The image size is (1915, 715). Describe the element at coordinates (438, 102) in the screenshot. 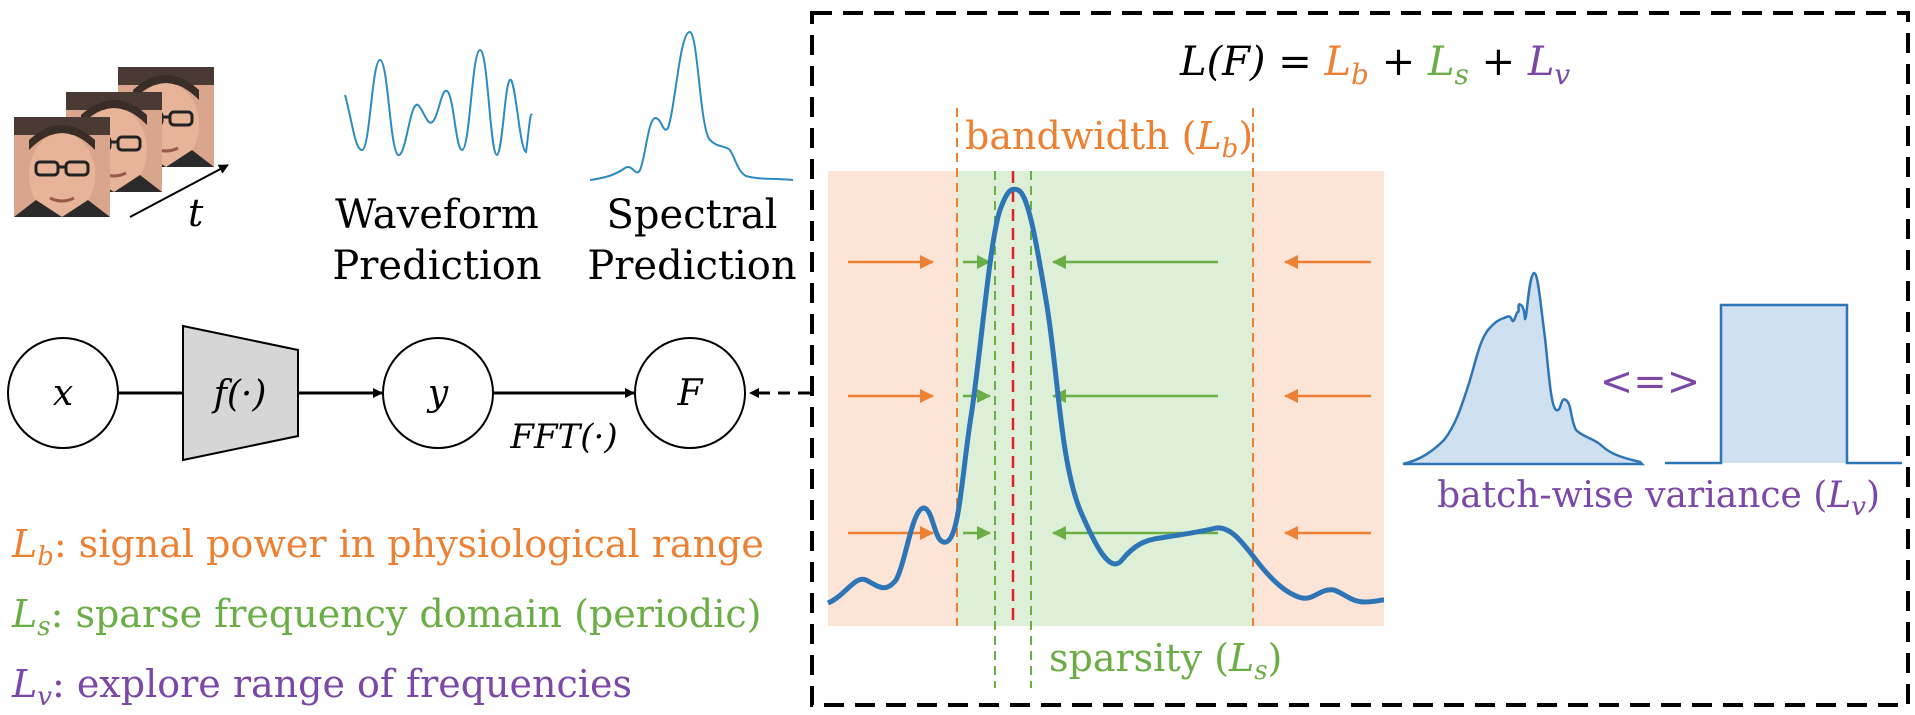

I see `waveform-curve` at that location.